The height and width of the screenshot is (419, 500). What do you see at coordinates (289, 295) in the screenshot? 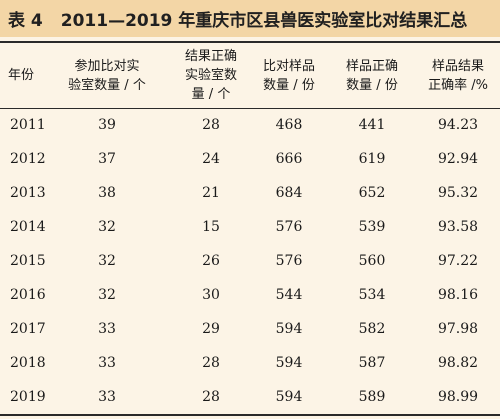
I see `cell-sample-count: 544` at bounding box center [289, 295].